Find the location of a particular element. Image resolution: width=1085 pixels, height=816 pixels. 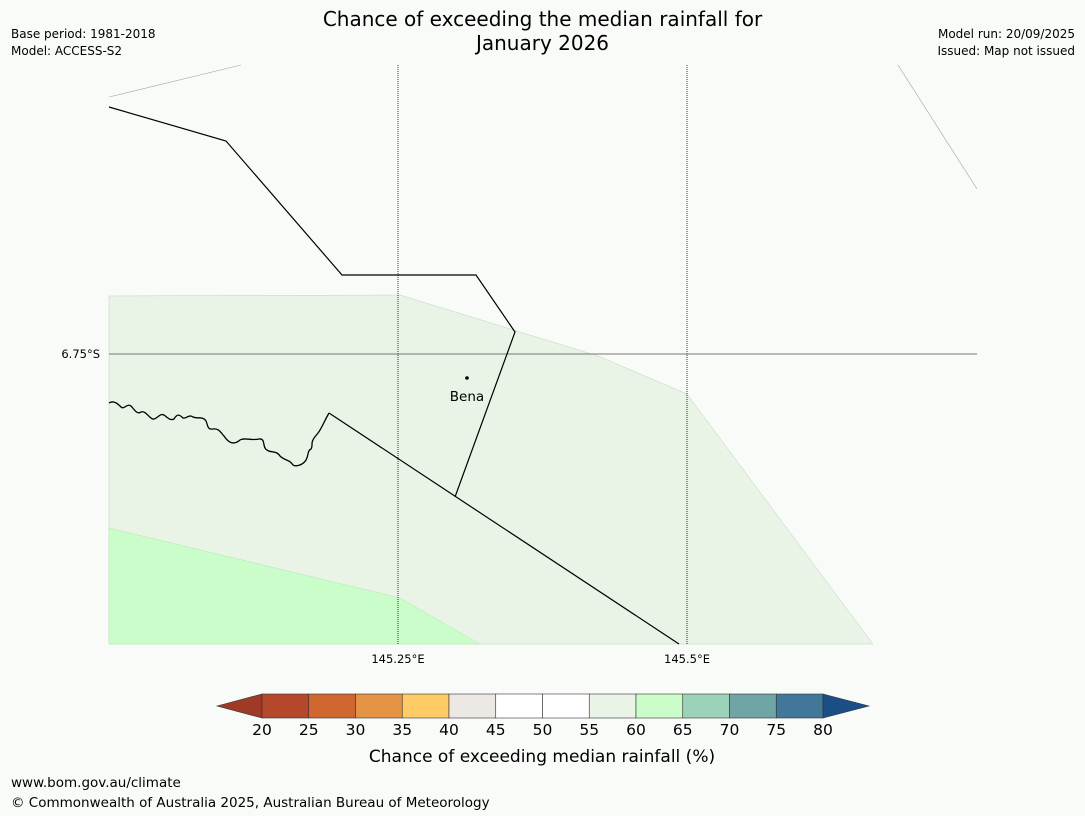

longitude-label: 145.25°E is located at coordinates (397, 659).